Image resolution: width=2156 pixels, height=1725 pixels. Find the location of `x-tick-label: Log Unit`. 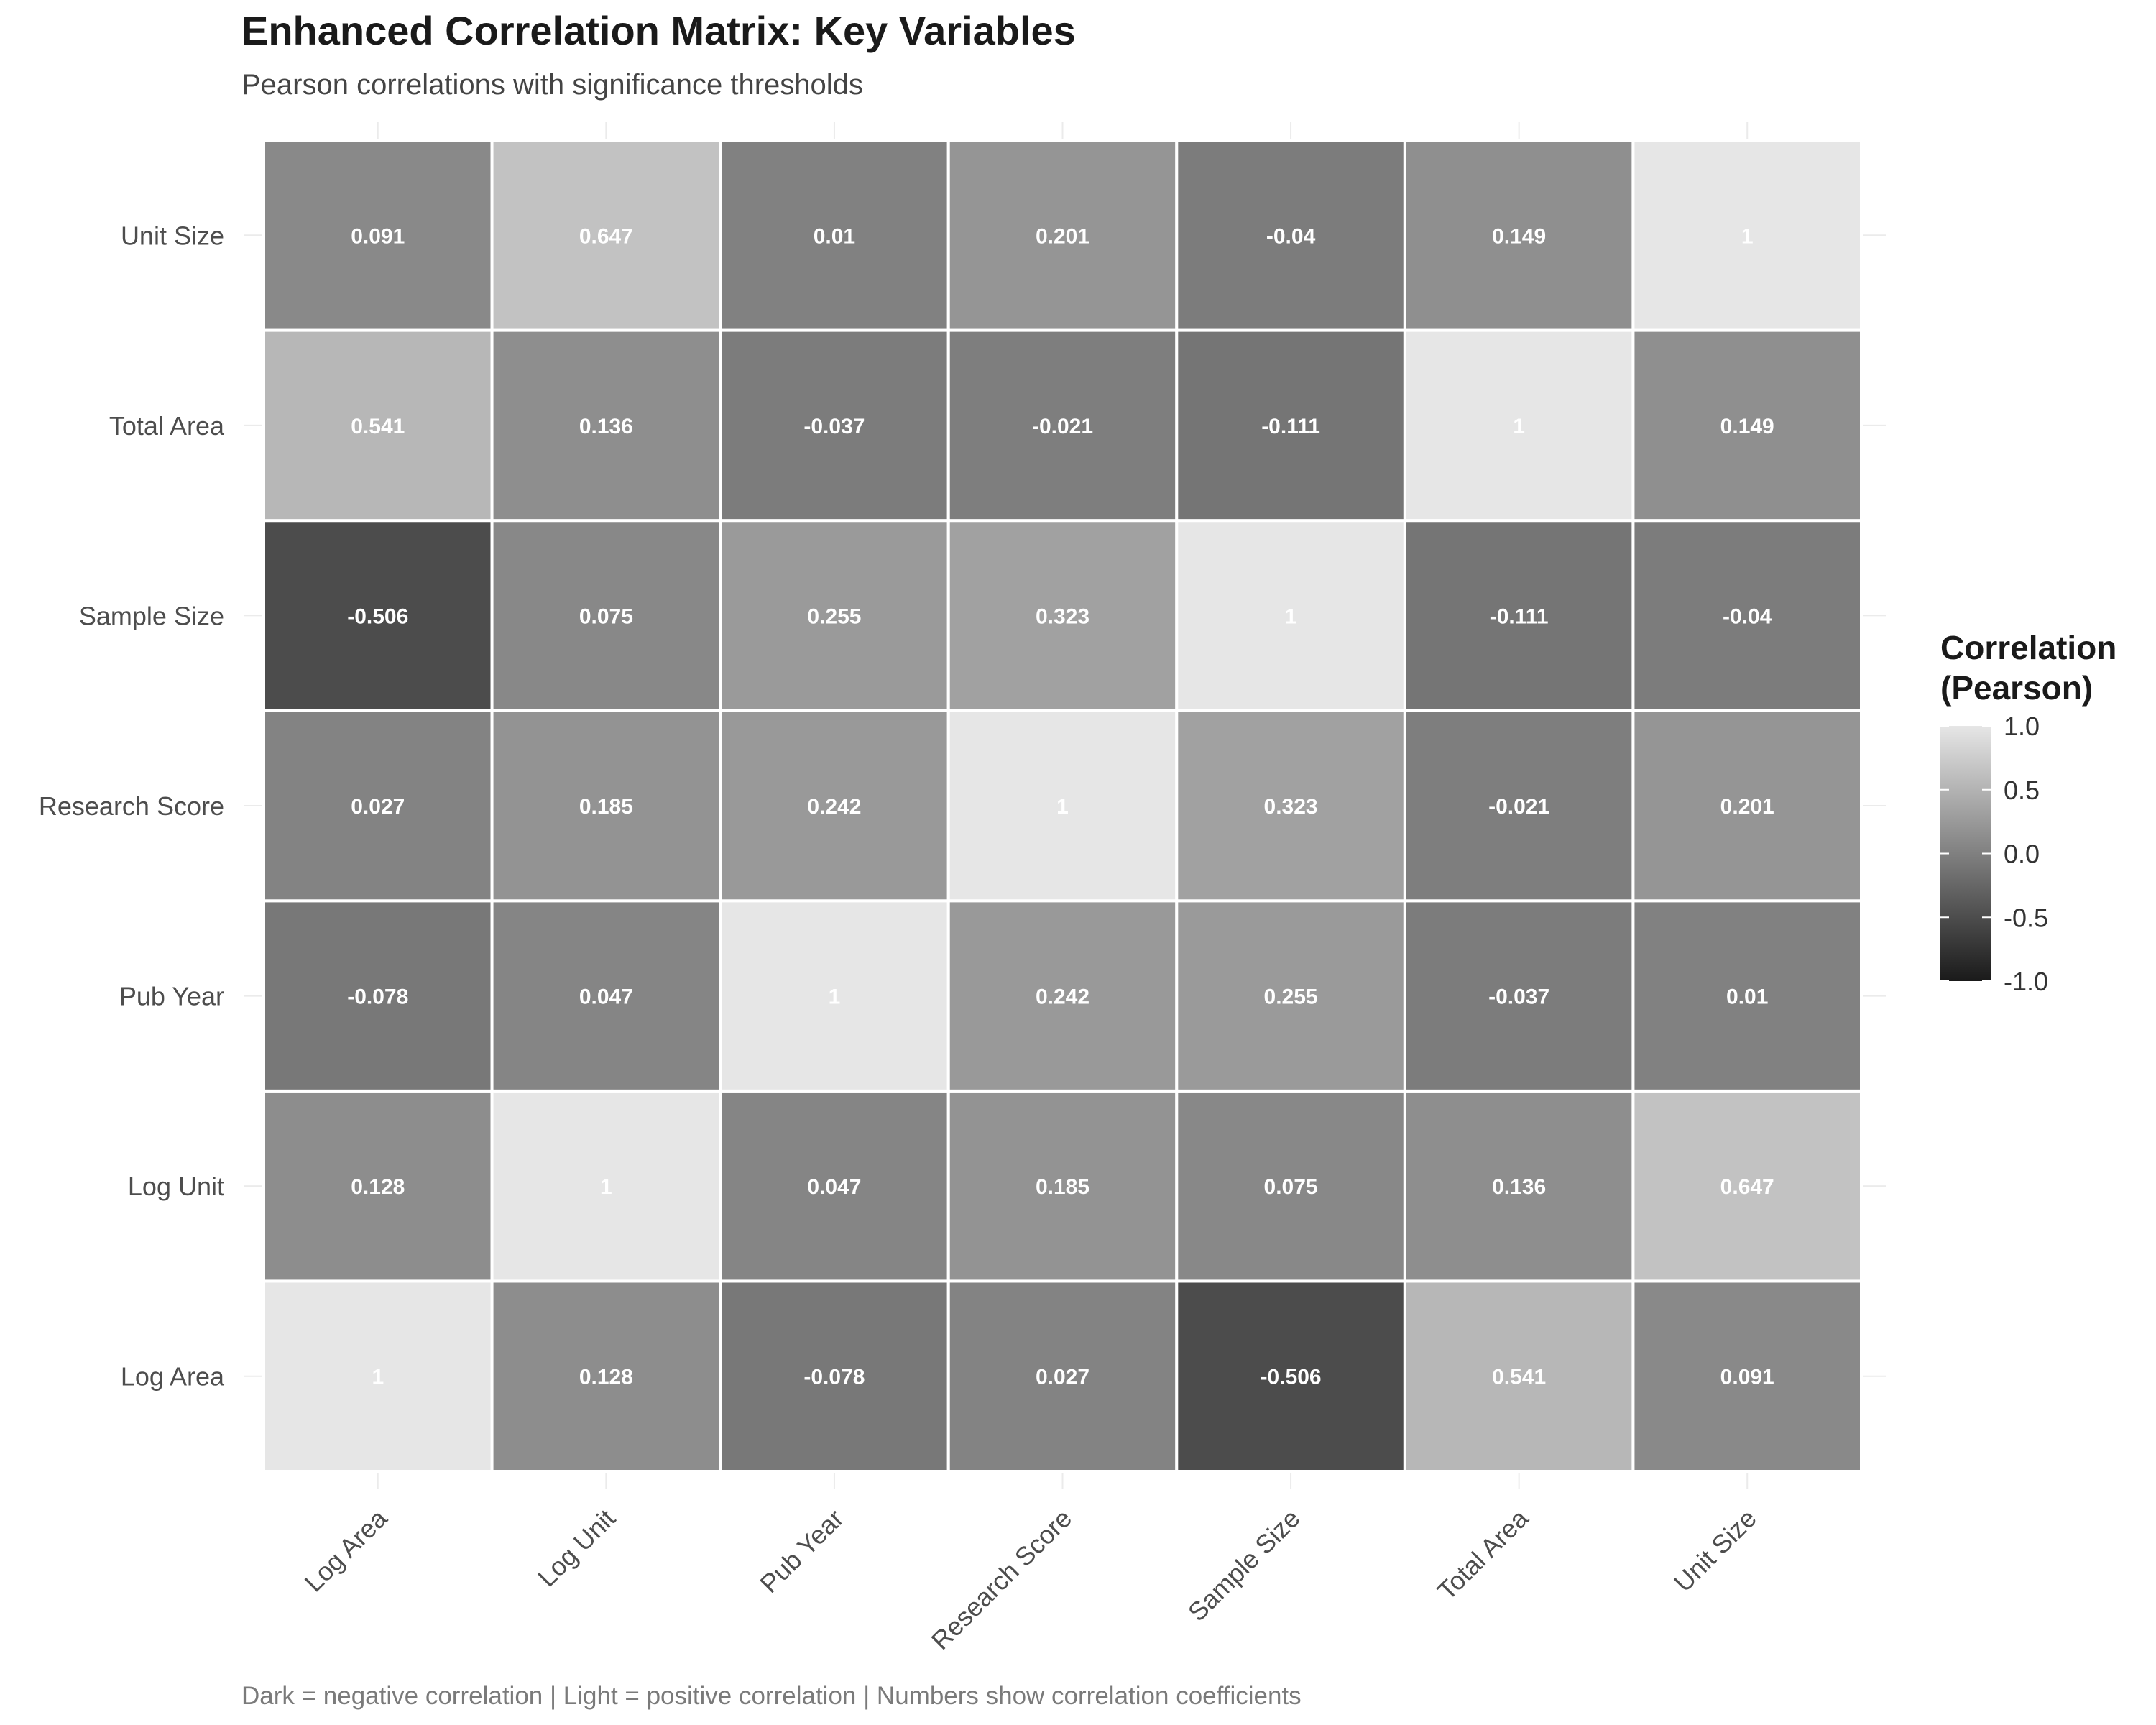

x-tick-label: Log Unit is located at coordinates (576, 1548).